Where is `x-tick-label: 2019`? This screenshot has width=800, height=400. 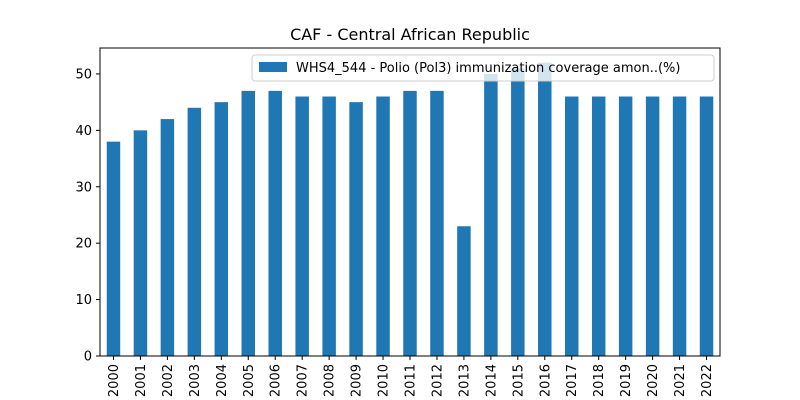 x-tick-label: 2019 is located at coordinates (626, 380).